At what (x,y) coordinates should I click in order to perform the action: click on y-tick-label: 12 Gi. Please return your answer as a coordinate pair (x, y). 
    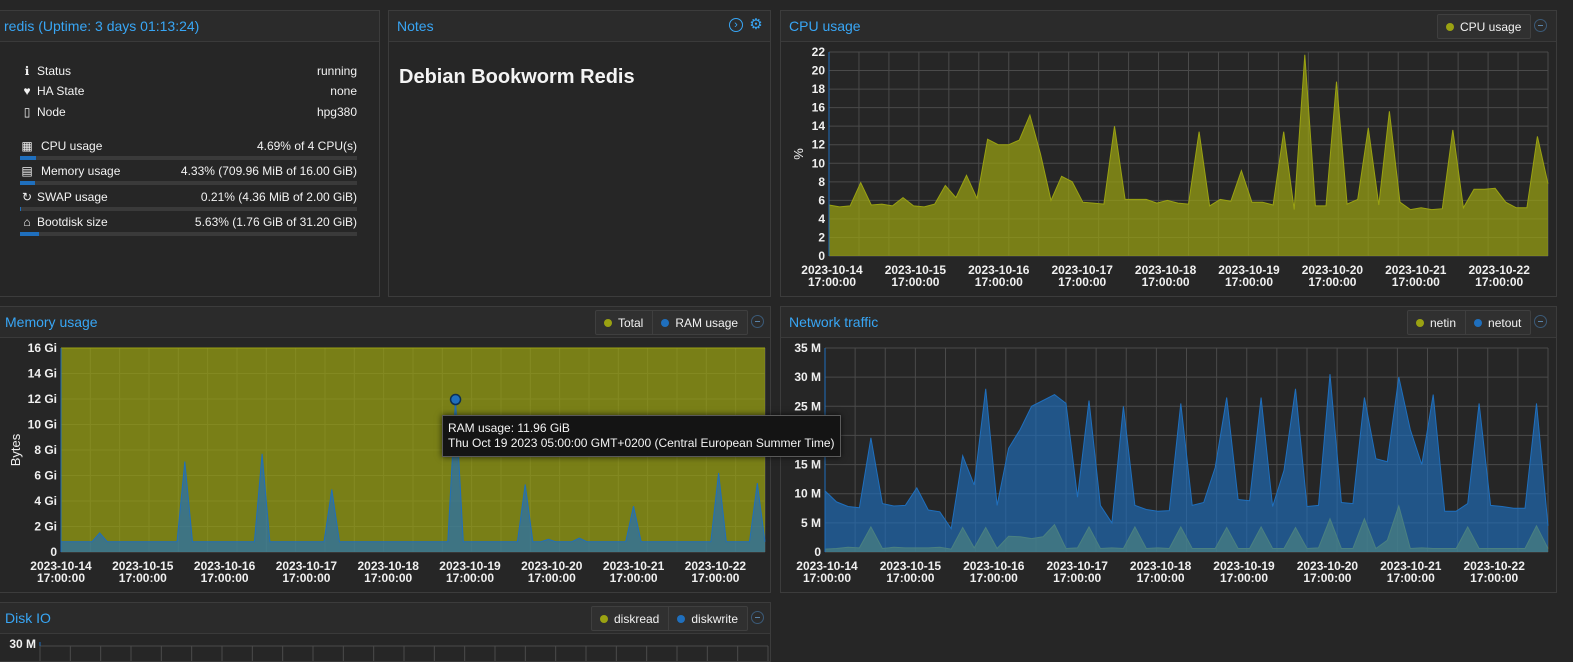
    Looking at the image, I should click on (42, 399).